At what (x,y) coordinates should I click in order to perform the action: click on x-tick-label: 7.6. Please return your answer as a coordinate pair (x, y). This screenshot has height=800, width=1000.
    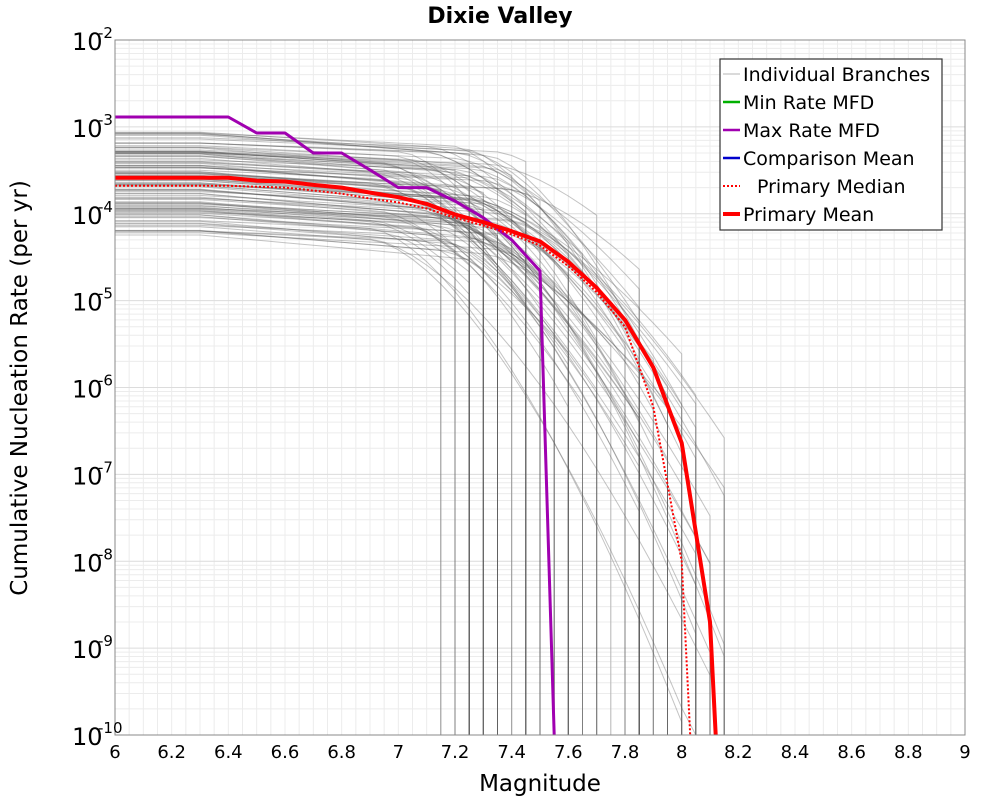
    Looking at the image, I should click on (568, 752).